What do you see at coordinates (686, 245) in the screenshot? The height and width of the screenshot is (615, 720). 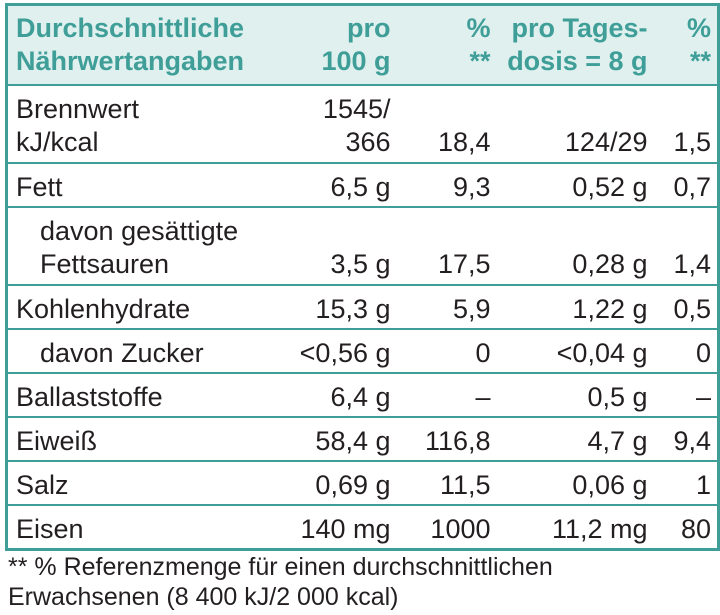 I see `cell-pct2: 1,4` at bounding box center [686, 245].